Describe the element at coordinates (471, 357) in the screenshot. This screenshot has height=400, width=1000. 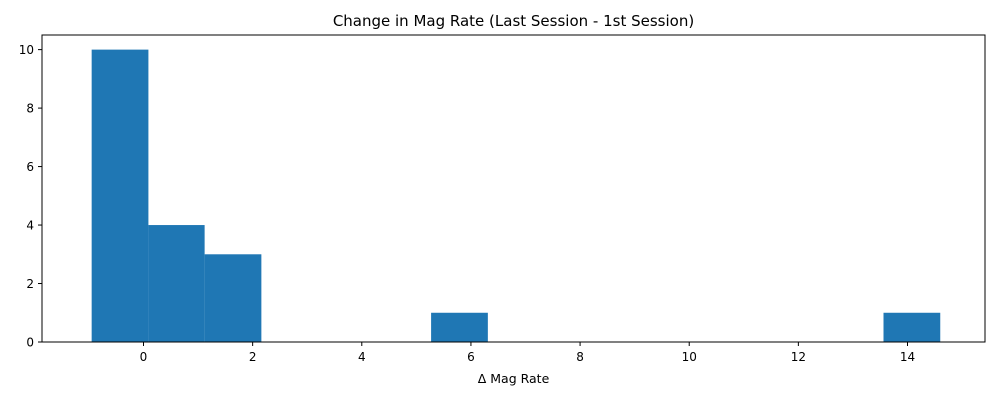
I see `x-tick-label-3: 6` at that location.